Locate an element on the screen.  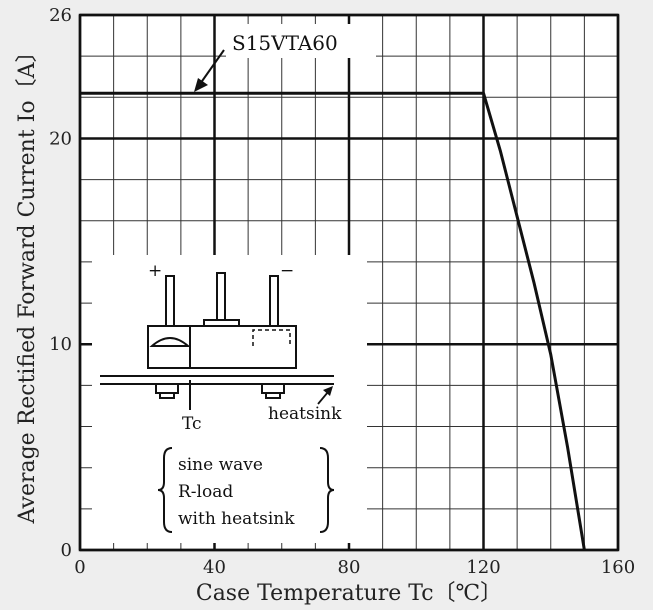
tc-label: Tc is located at coordinates (192, 424).